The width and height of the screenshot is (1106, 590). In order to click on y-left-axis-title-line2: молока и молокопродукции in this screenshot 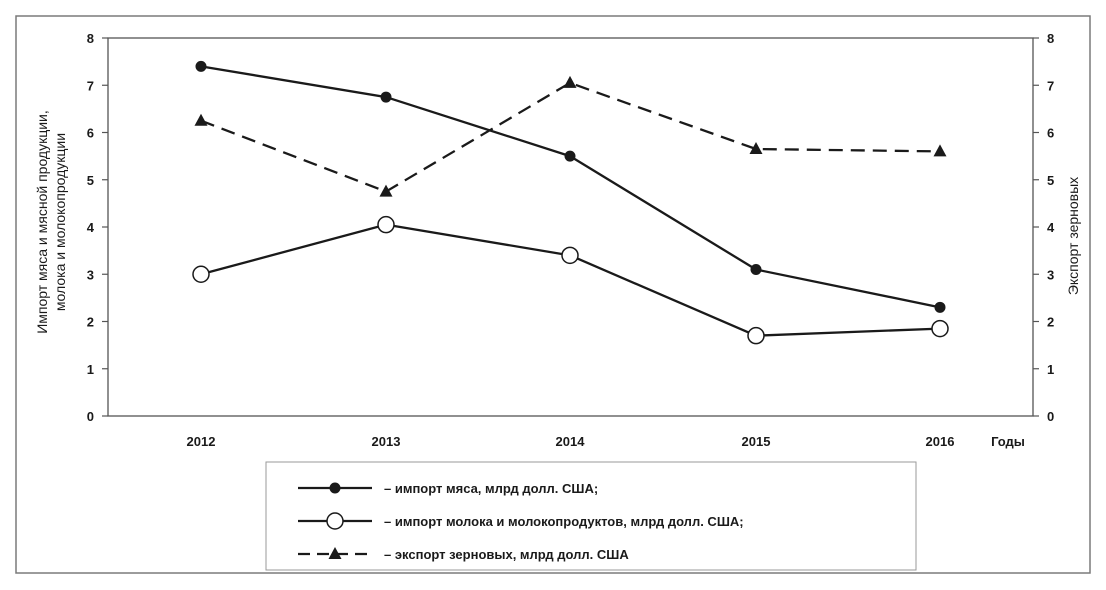, I will do `click(60, 222)`.